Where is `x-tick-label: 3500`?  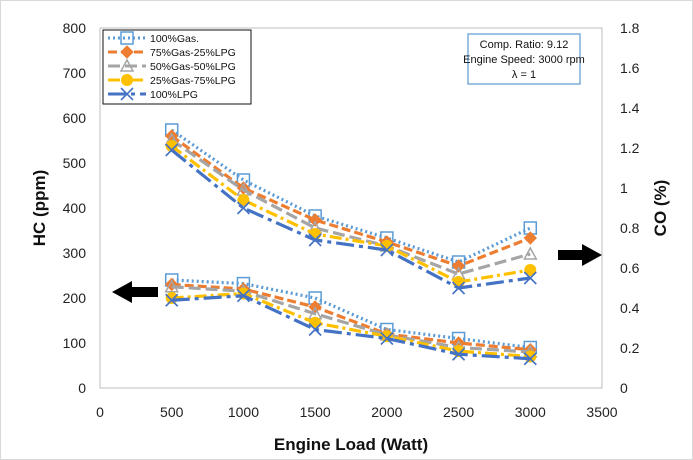 x-tick-label: 3500 is located at coordinates (601, 412).